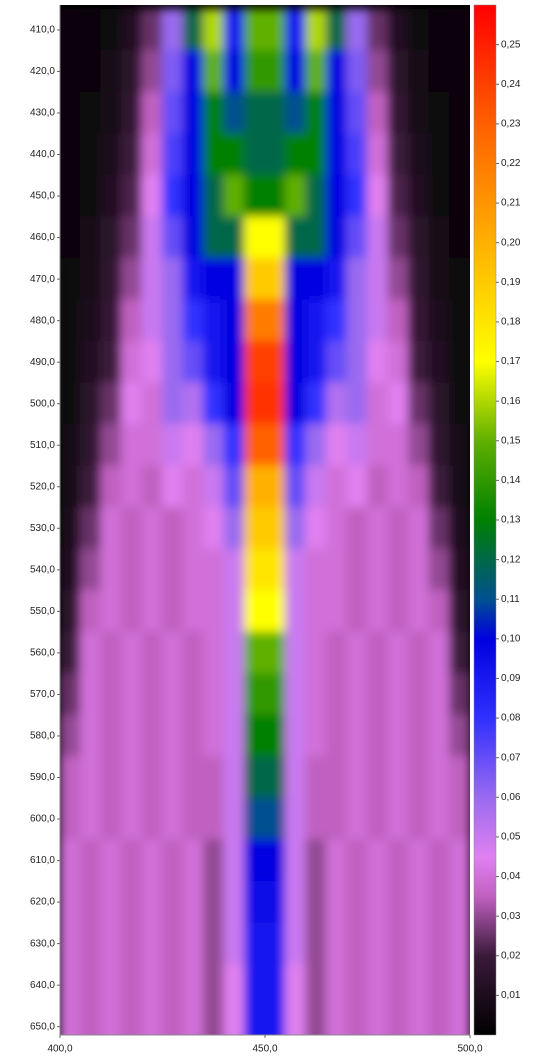  What do you see at coordinates (42, 113) in the screenshot?
I see `y-tick-label: 430,0` at bounding box center [42, 113].